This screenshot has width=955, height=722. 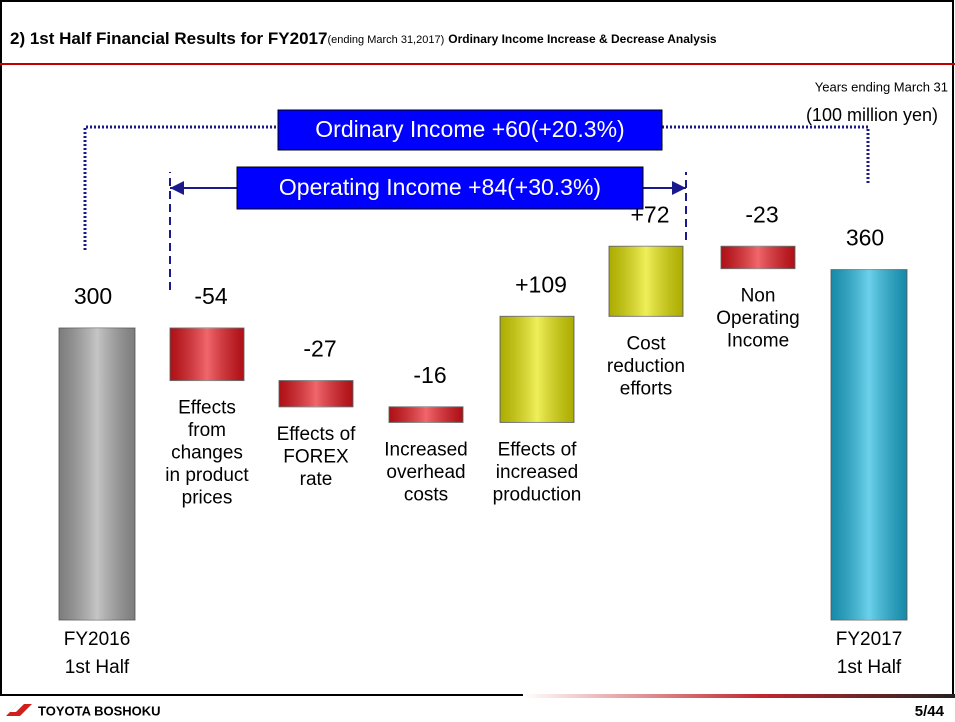 What do you see at coordinates (428, 231) in the screenshot?
I see `operating-bracket` at bounding box center [428, 231].